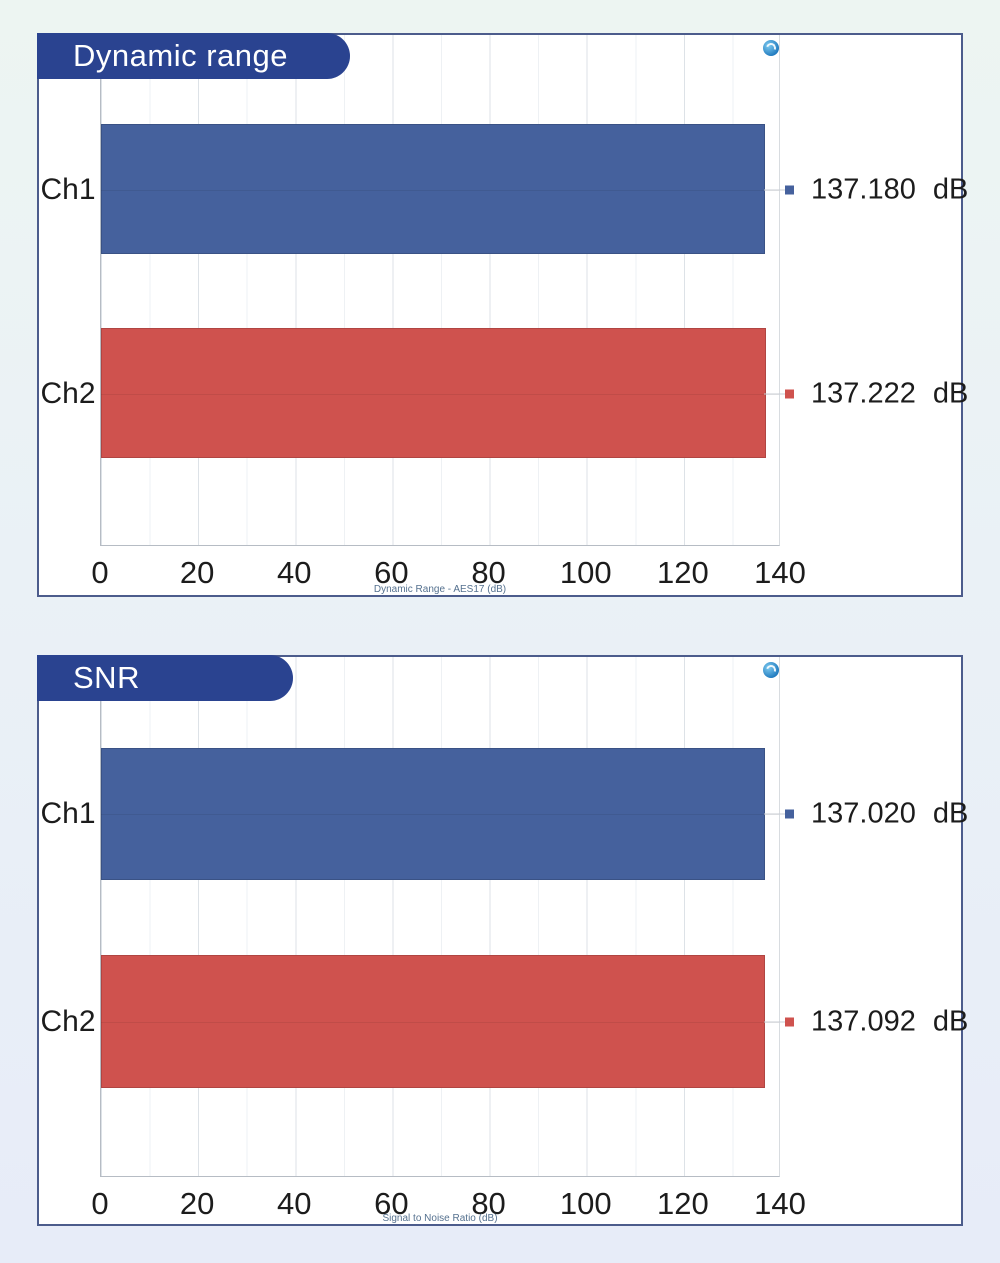  What do you see at coordinates (890, 1021) in the screenshot?
I see `value-label: 137.092 dB` at bounding box center [890, 1021].